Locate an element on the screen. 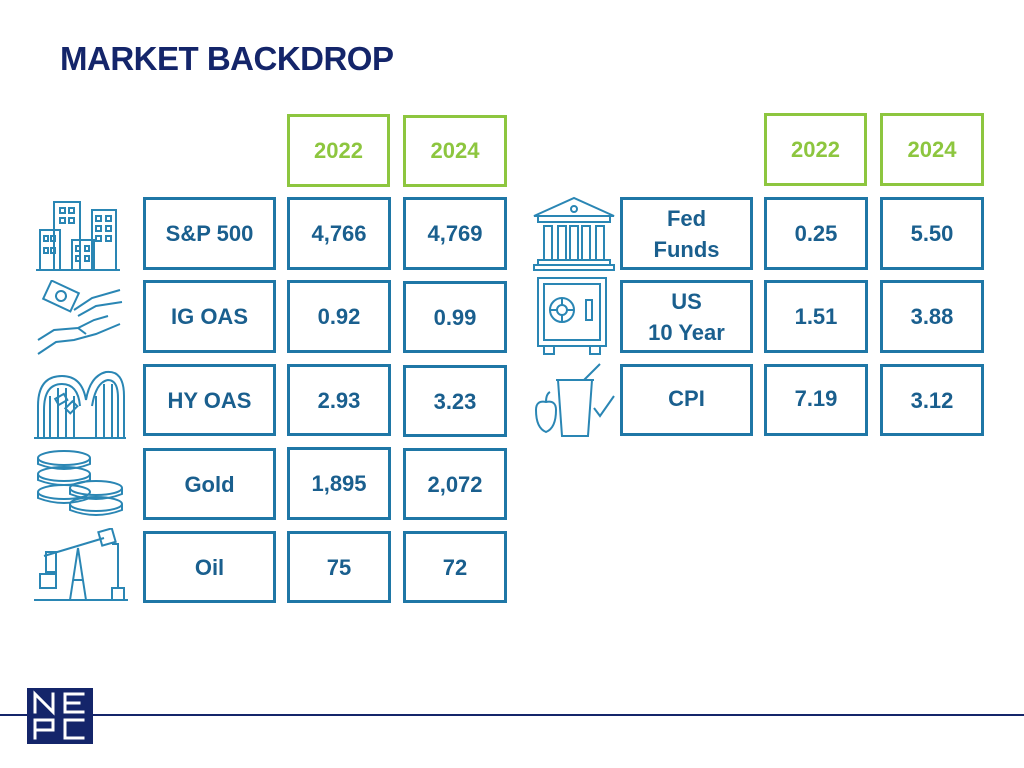  nepc-logo is located at coordinates (60, 716).